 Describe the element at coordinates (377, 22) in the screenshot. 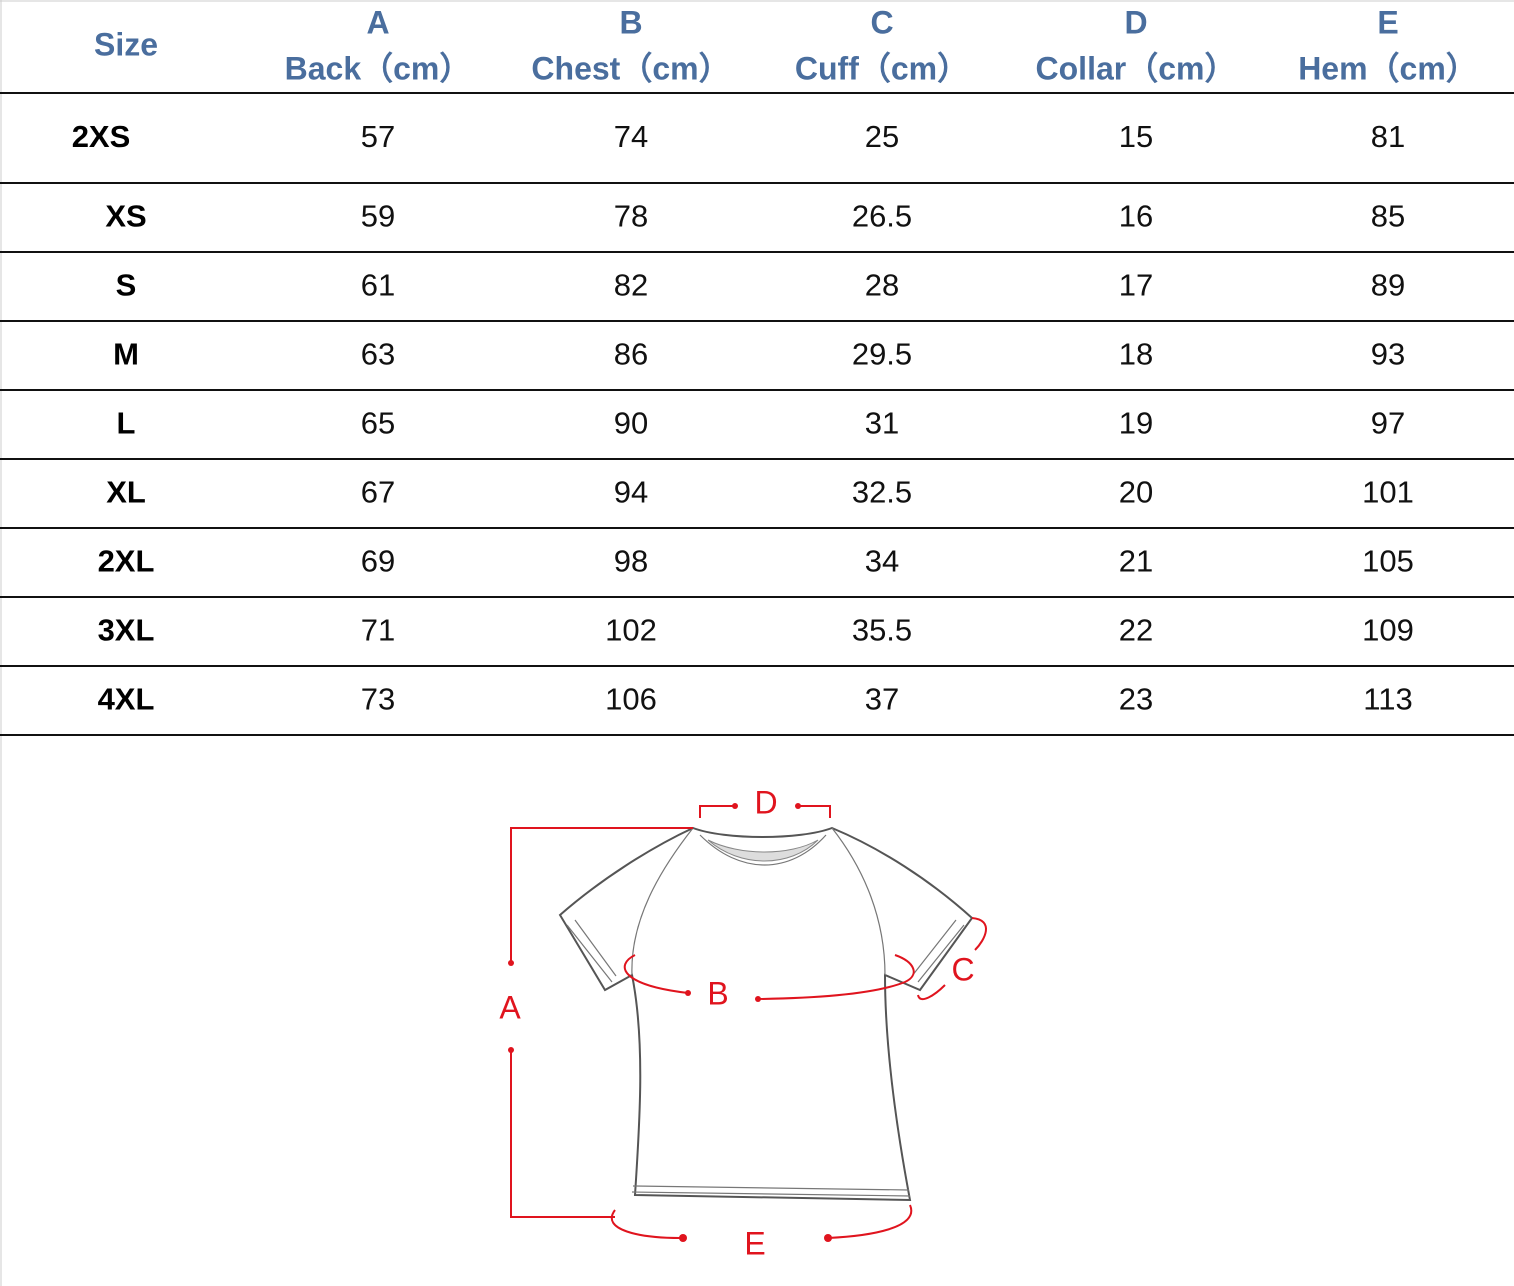

I see `column-letter: A` at that location.